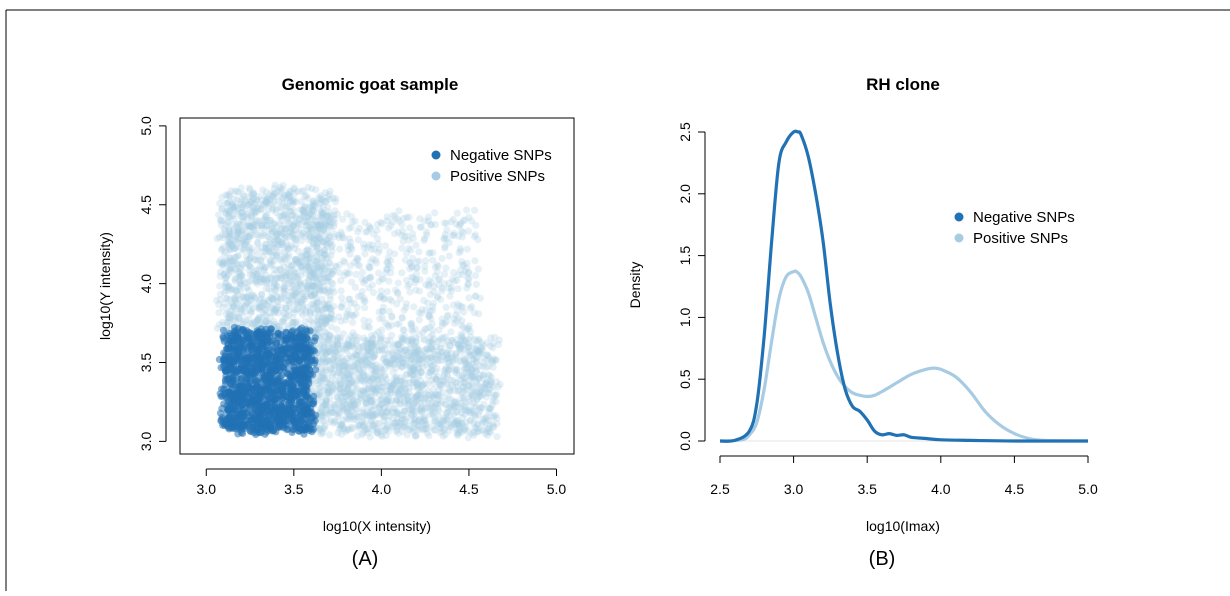  Describe the element at coordinates (1024, 217) in the screenshot. I see `panel-b-legend-label: Negative SNPs` at that location.